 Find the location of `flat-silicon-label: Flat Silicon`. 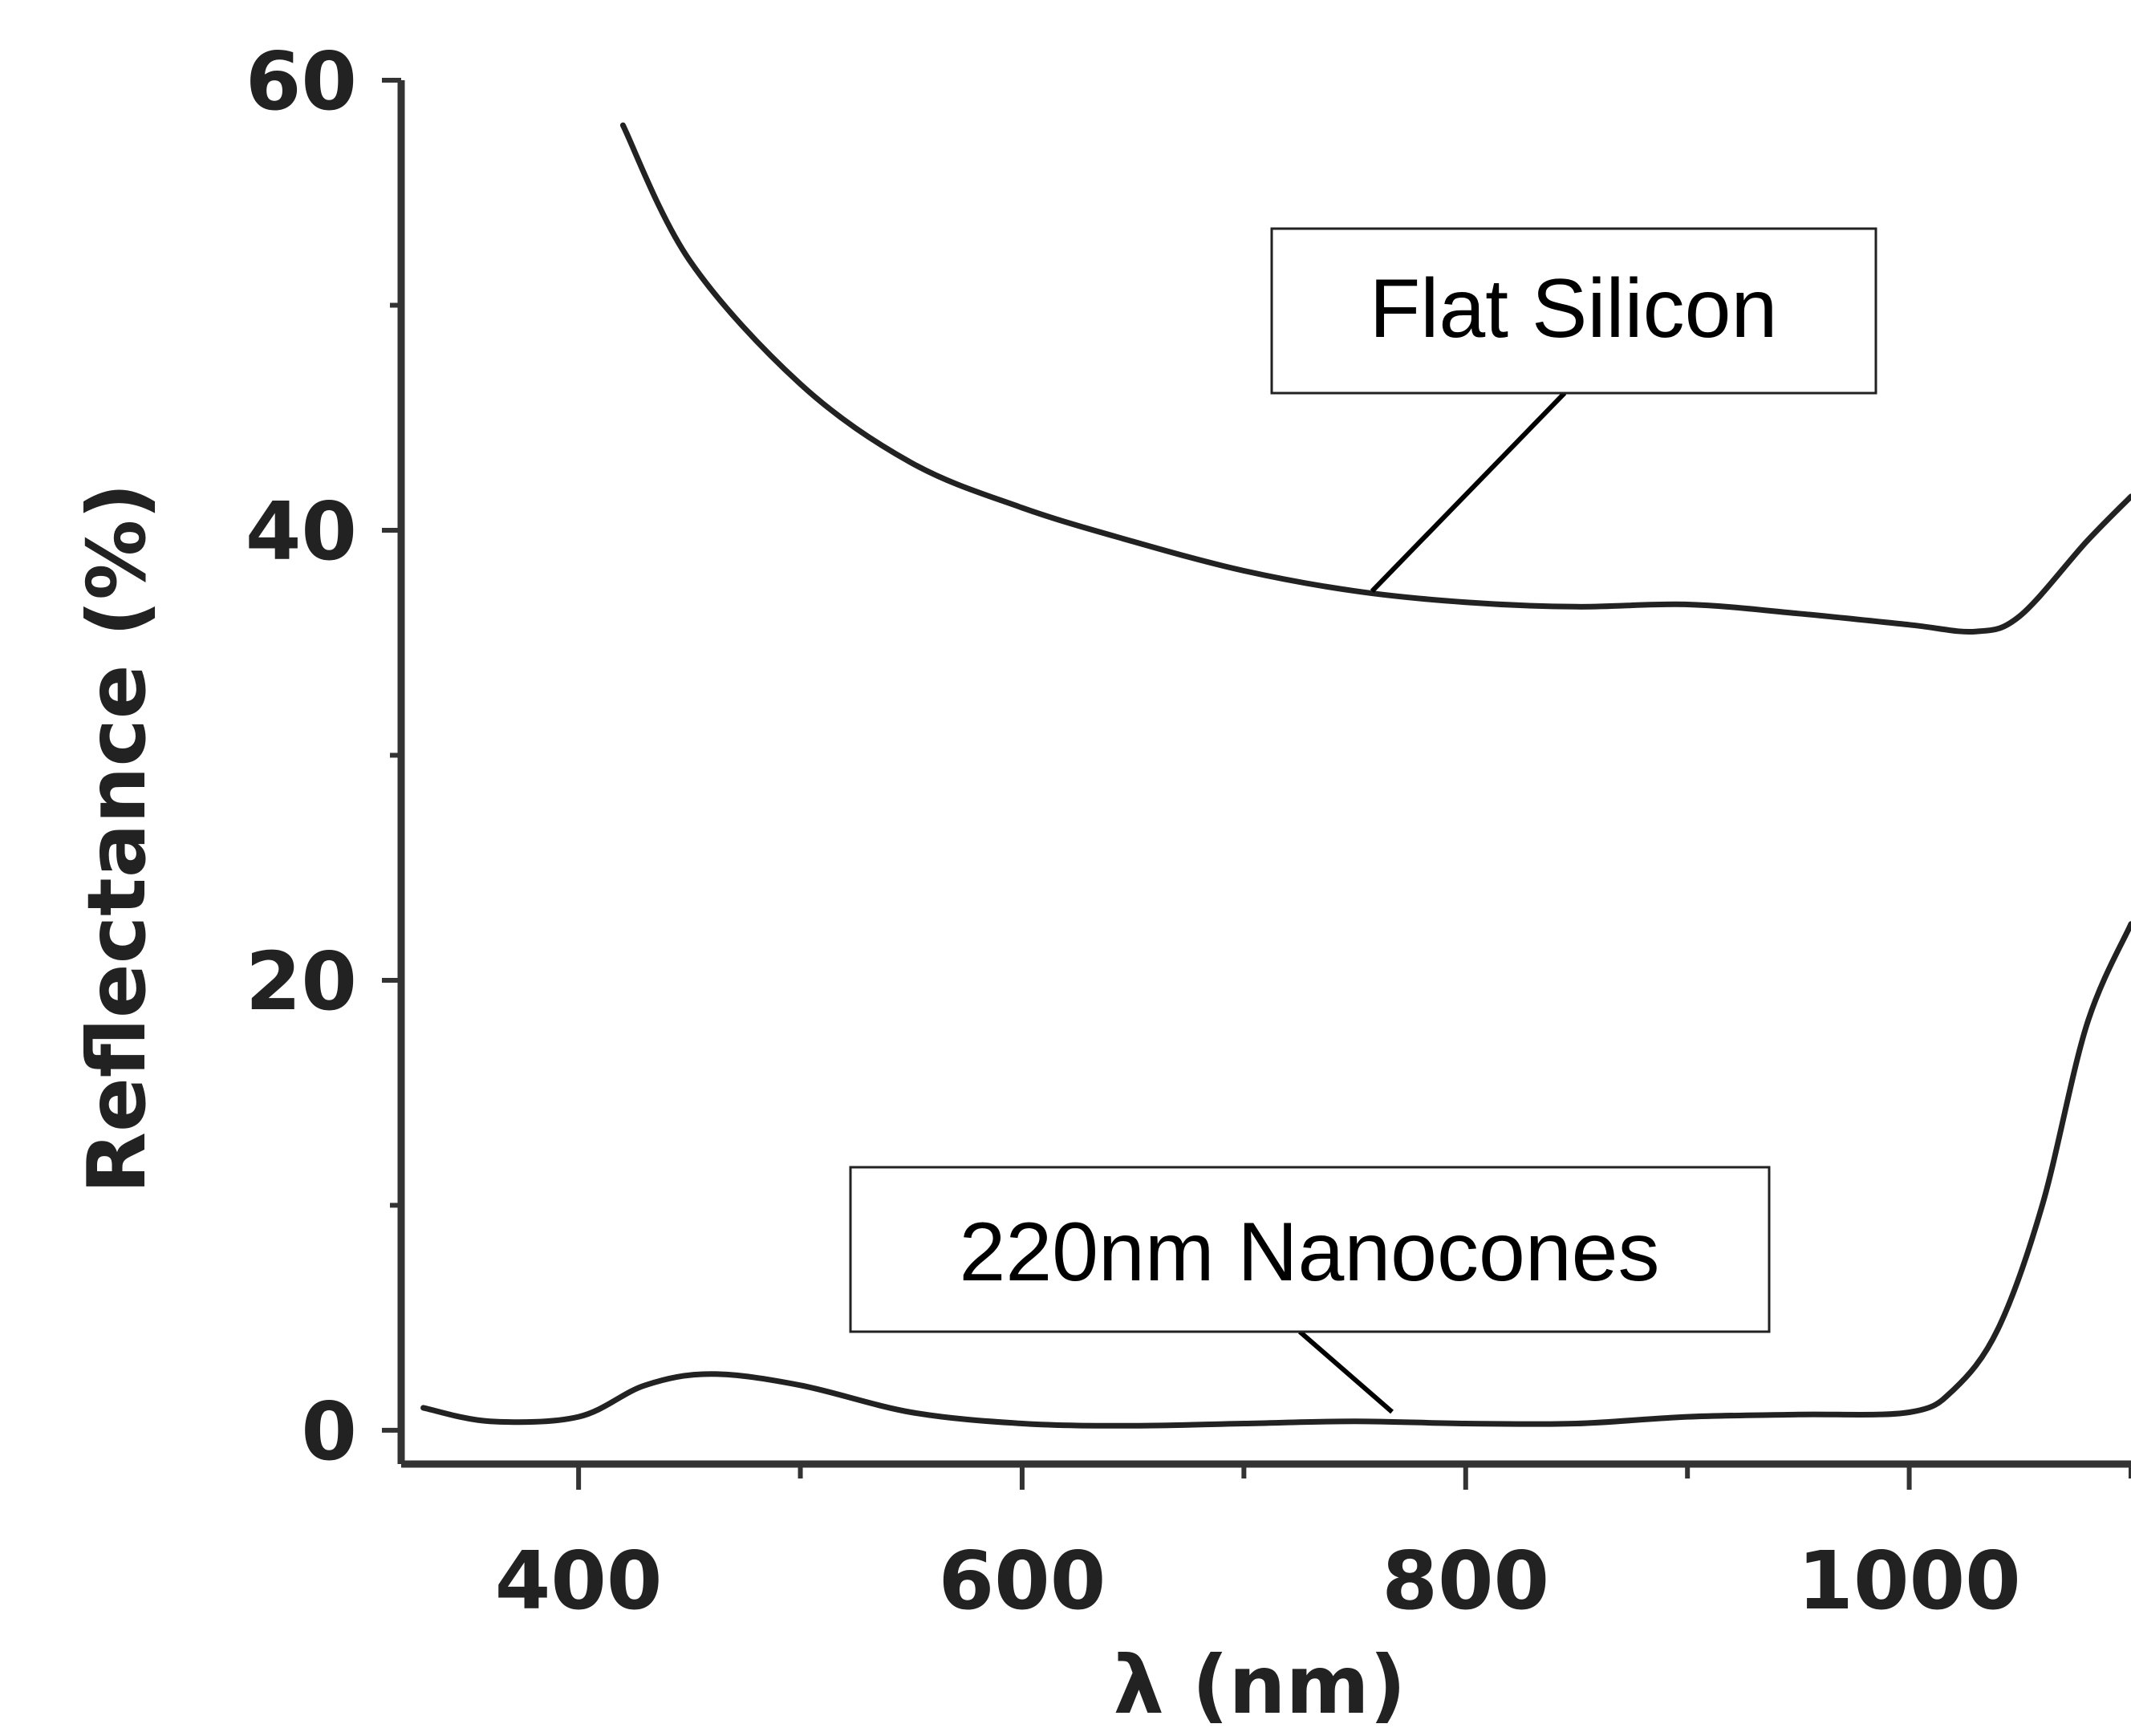

flat-silicon-label: Flat Silicon is located at coordinates (1574, 309).